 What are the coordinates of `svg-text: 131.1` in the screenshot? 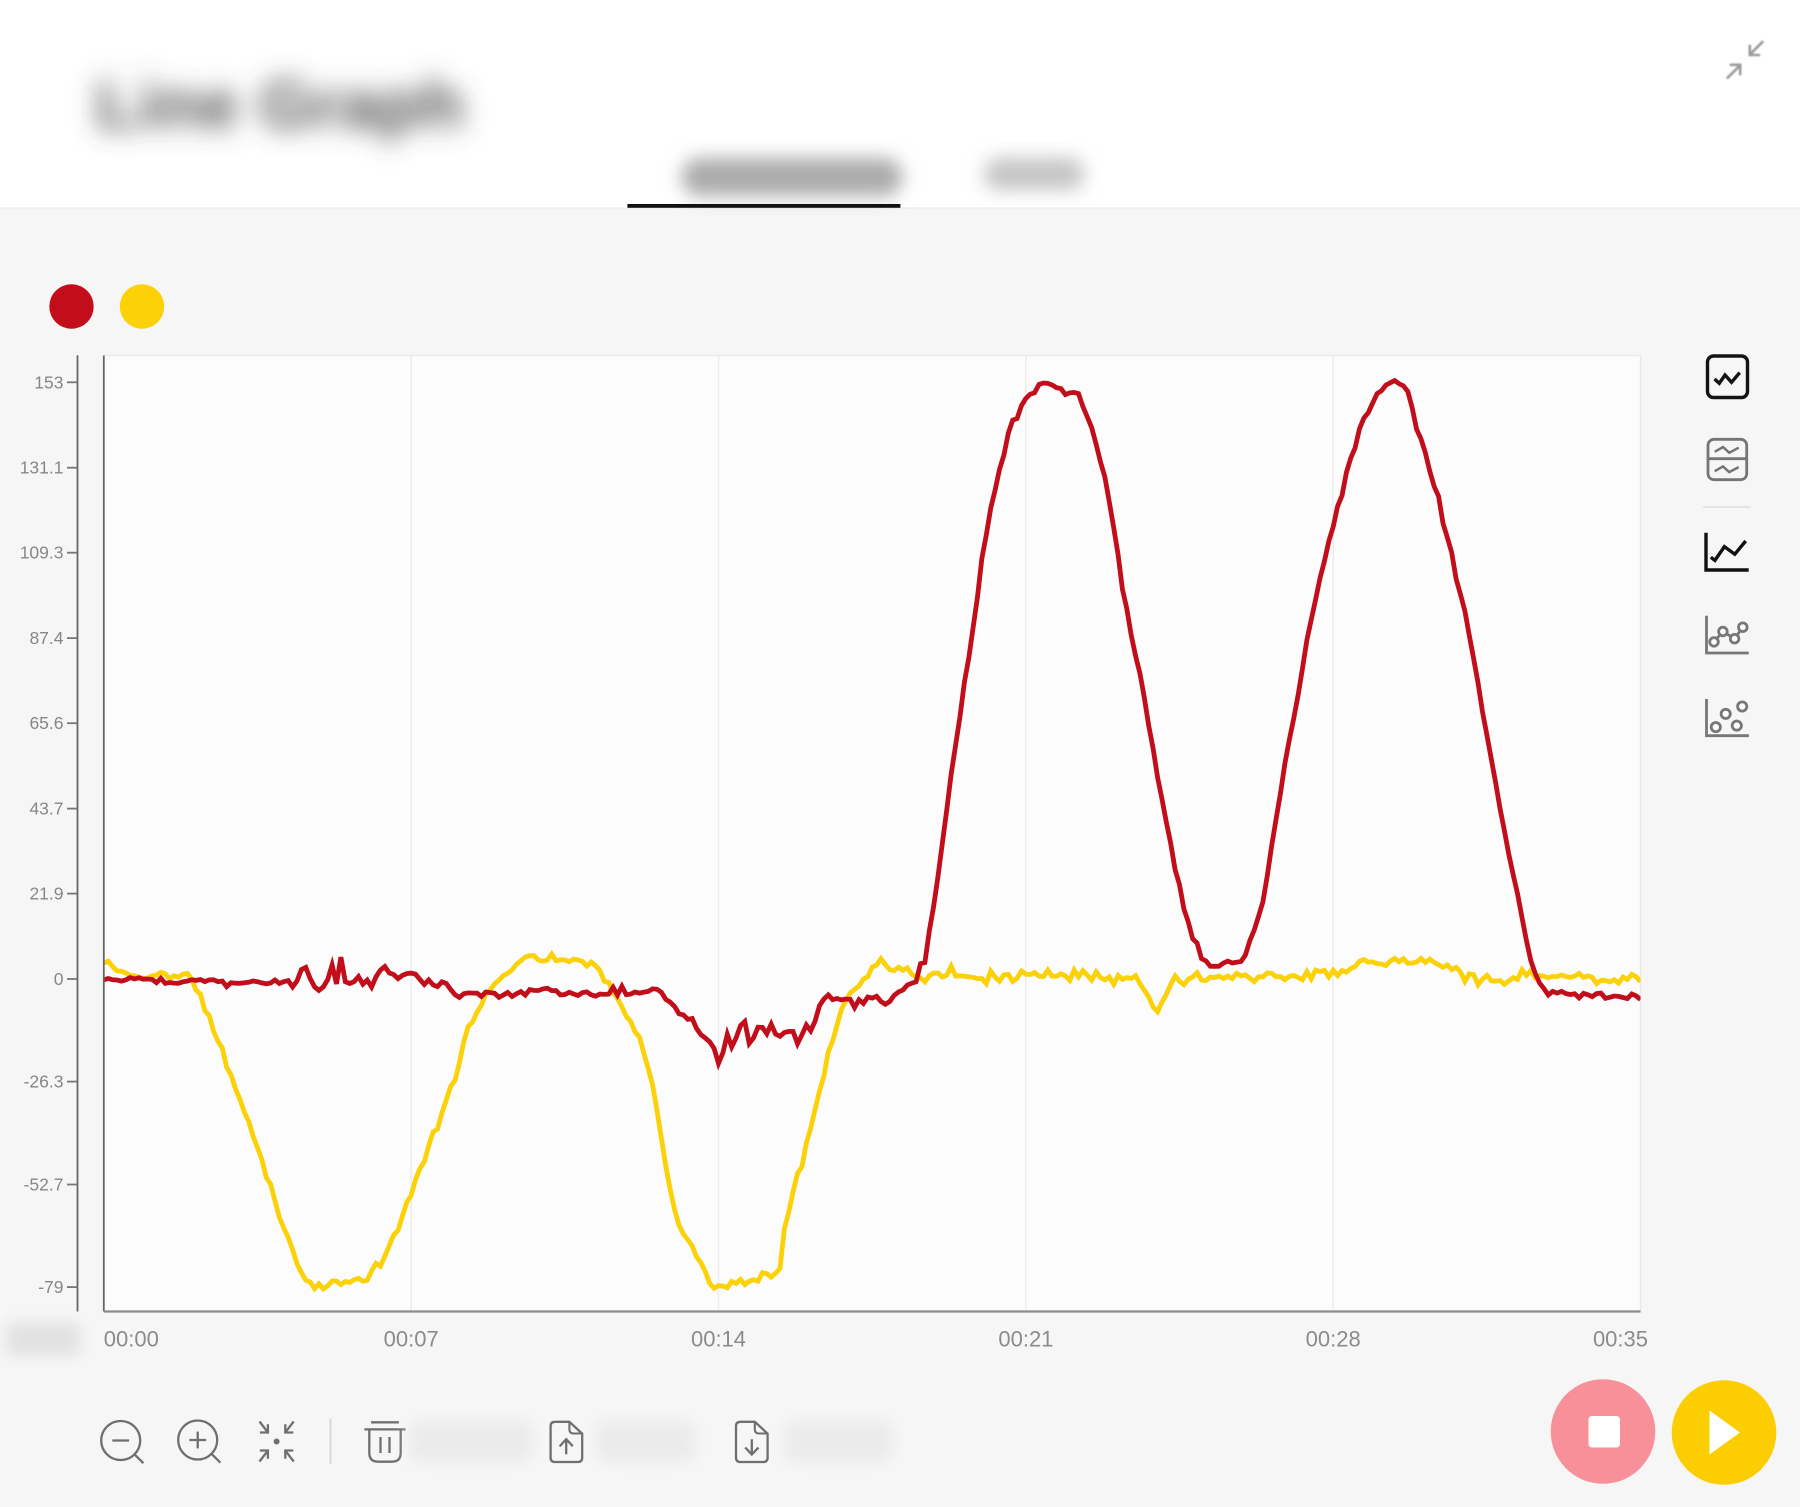 It's located at (42, 468).